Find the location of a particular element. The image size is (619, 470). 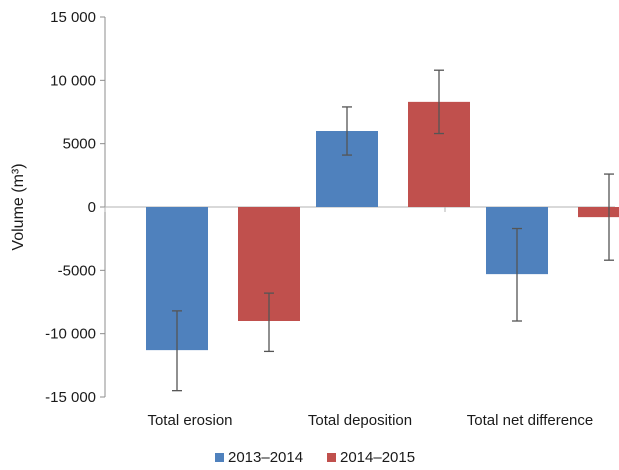

x-category-label: Total erosion is located at coordinates (189, 420).